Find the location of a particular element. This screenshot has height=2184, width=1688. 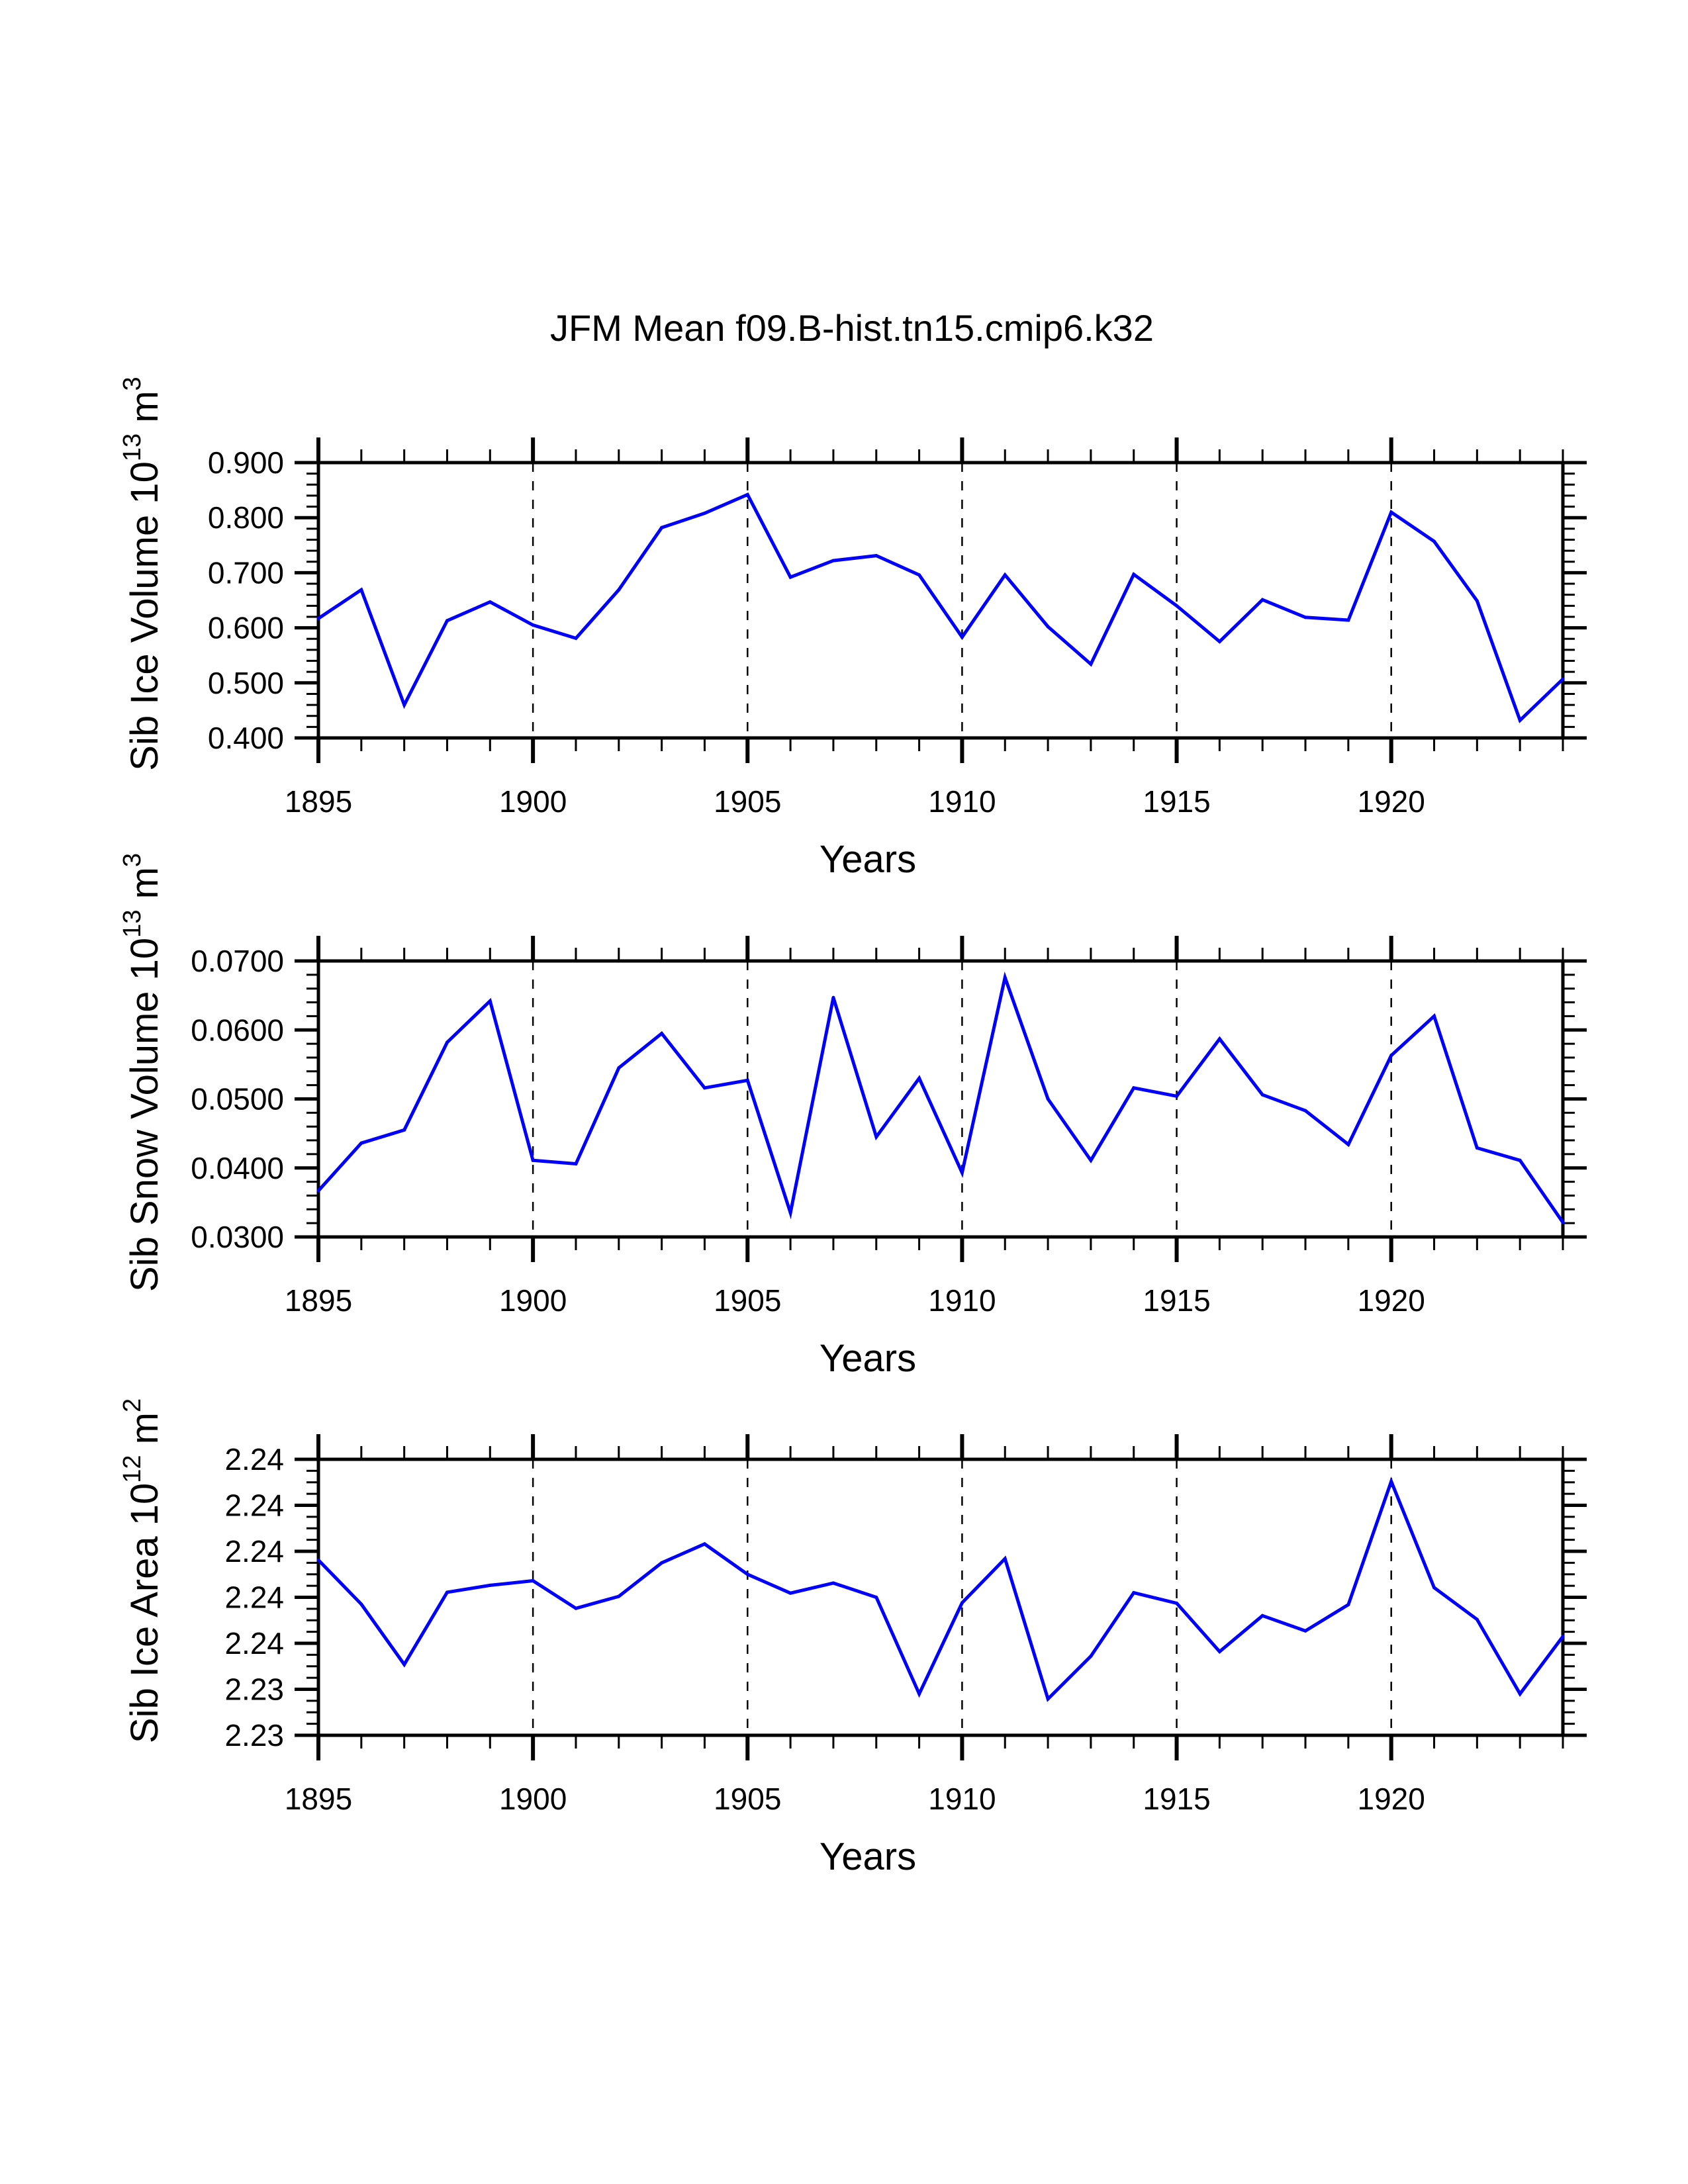

y-tick-label: 0.0600 is located at coordinates (237, 1030).